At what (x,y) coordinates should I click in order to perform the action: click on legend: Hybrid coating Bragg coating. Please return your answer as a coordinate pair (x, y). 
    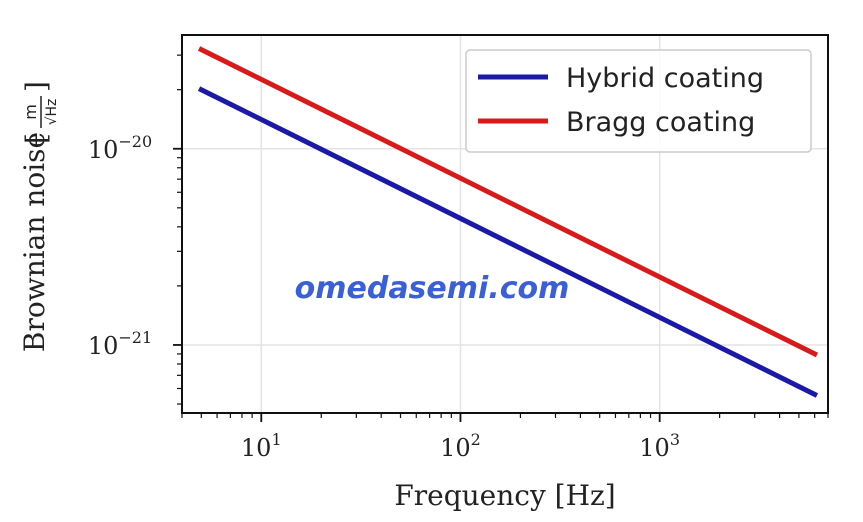
    Looking at the image, I should click on (638, 101).